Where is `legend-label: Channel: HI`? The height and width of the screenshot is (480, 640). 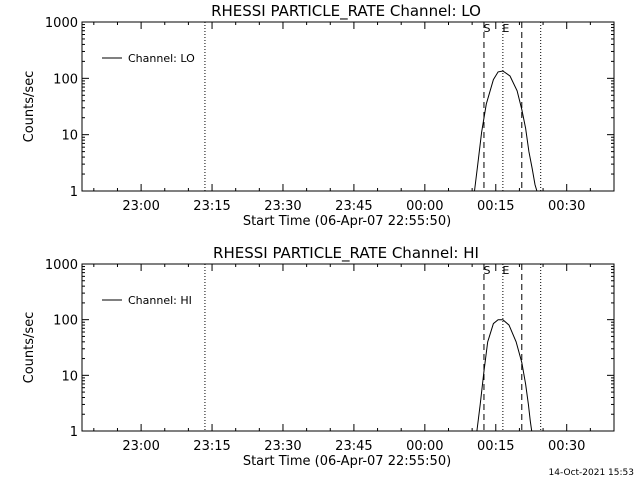
legend-label: Channel: HI is located at coordinates (160, 300).